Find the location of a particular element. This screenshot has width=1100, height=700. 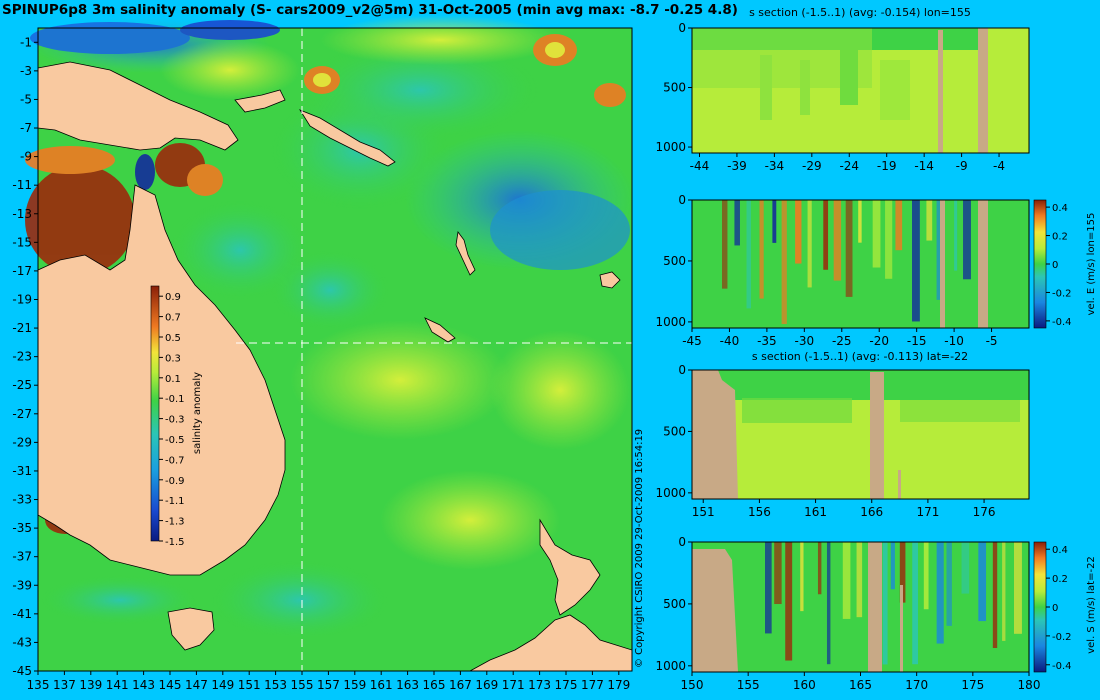

new-zealand-north-land is located at coordinates (570, 567).